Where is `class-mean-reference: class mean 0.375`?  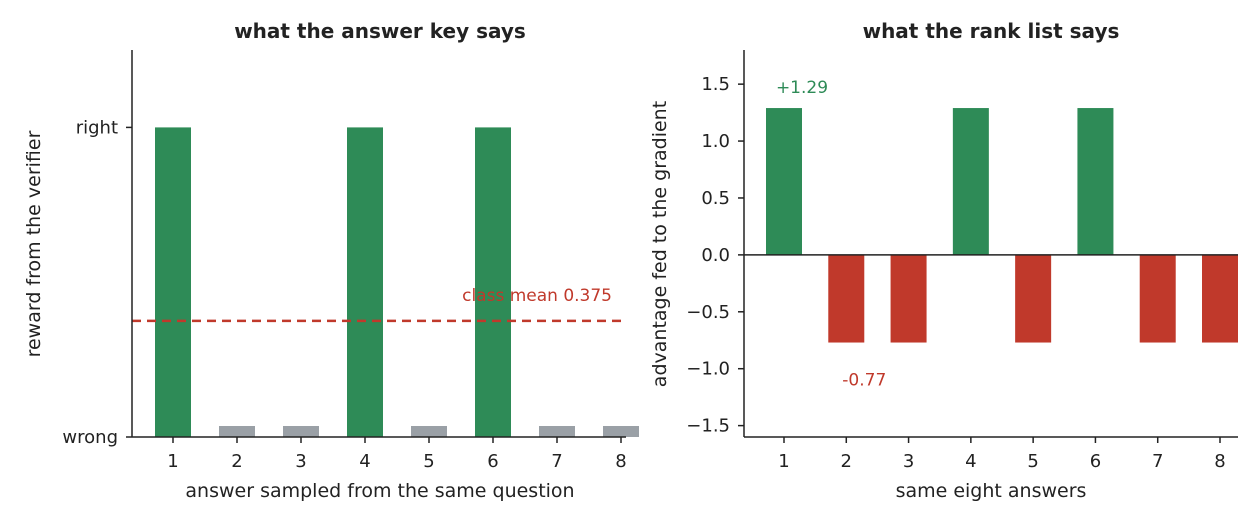
class-mean-reference: class mean 0.375 is located at coordinates (377, 304).